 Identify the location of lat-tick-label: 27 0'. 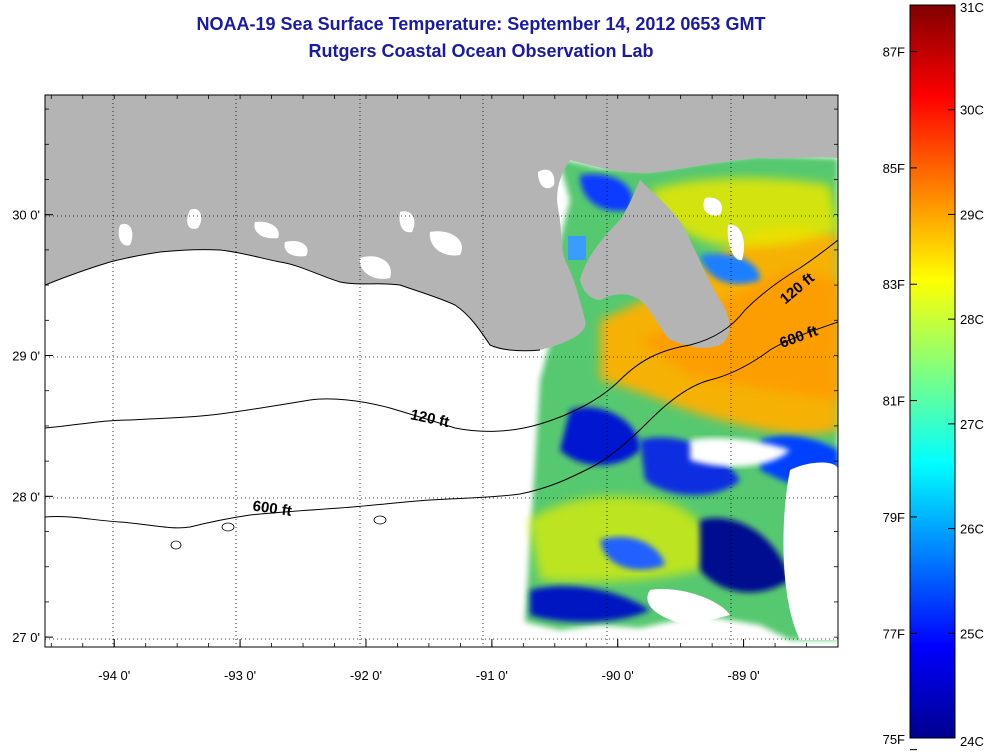
(26, 637).